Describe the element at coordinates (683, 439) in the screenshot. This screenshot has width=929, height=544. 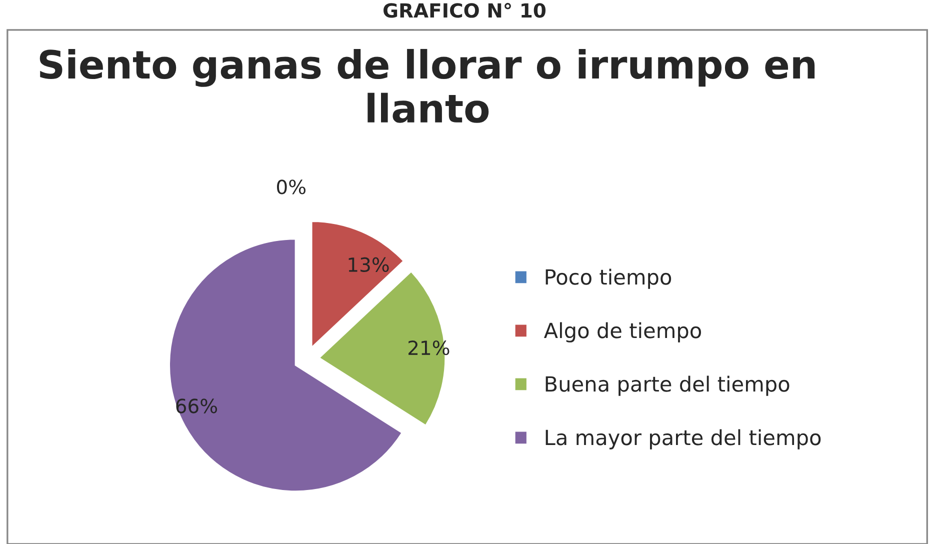
I see `legend-label: La mayor parte del tiempo` at that location.